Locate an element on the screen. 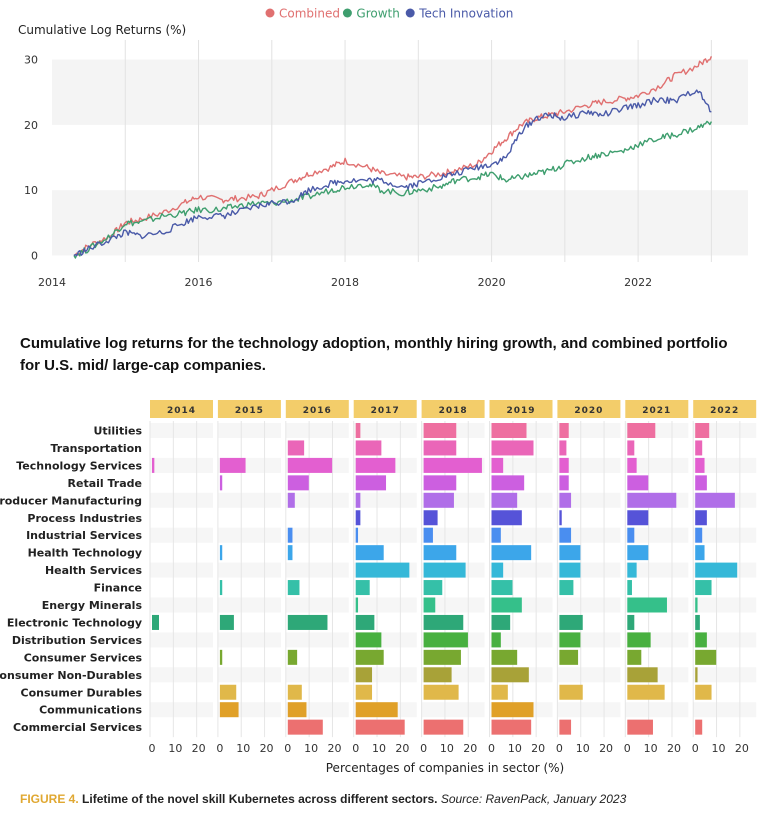  grid-band is located at coordinates (400, 223).